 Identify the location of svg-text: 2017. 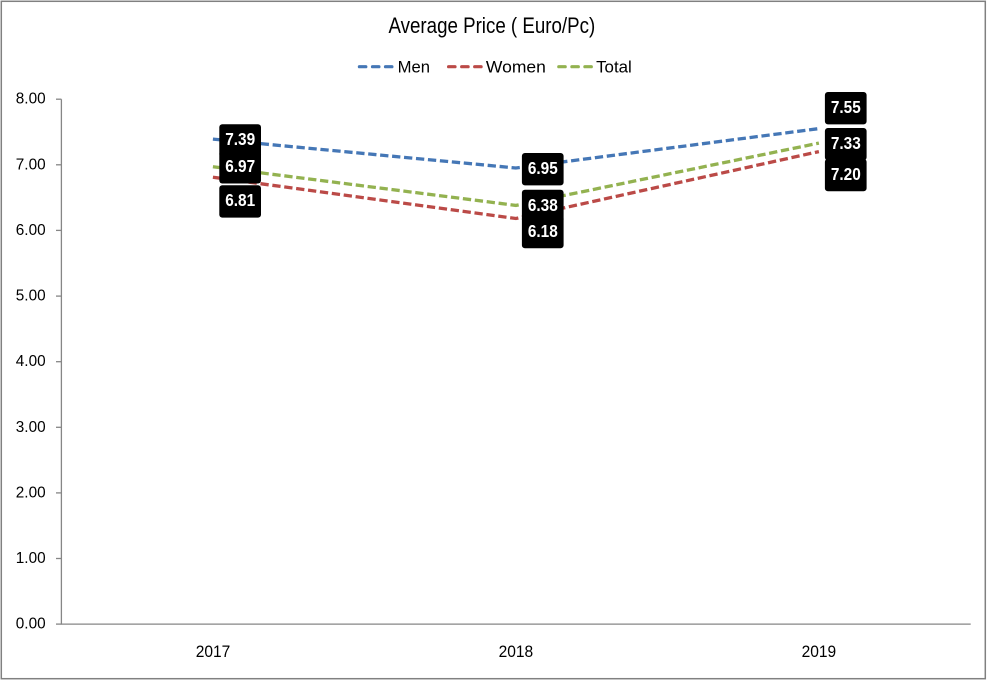
(213, 651).